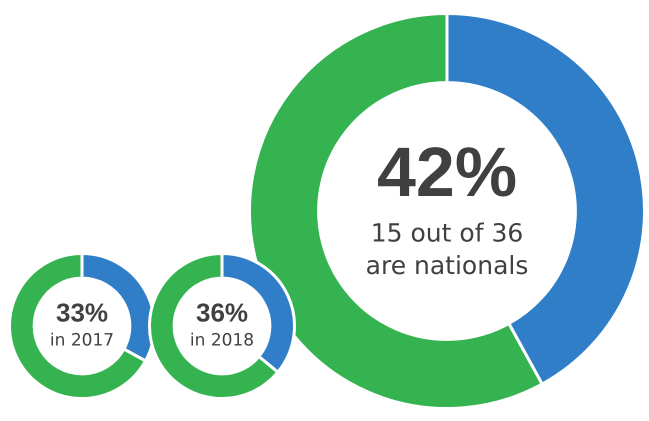 The height and width of the screenshot is (421, 649). I want to click on text: in 2018, so click(222, 340).